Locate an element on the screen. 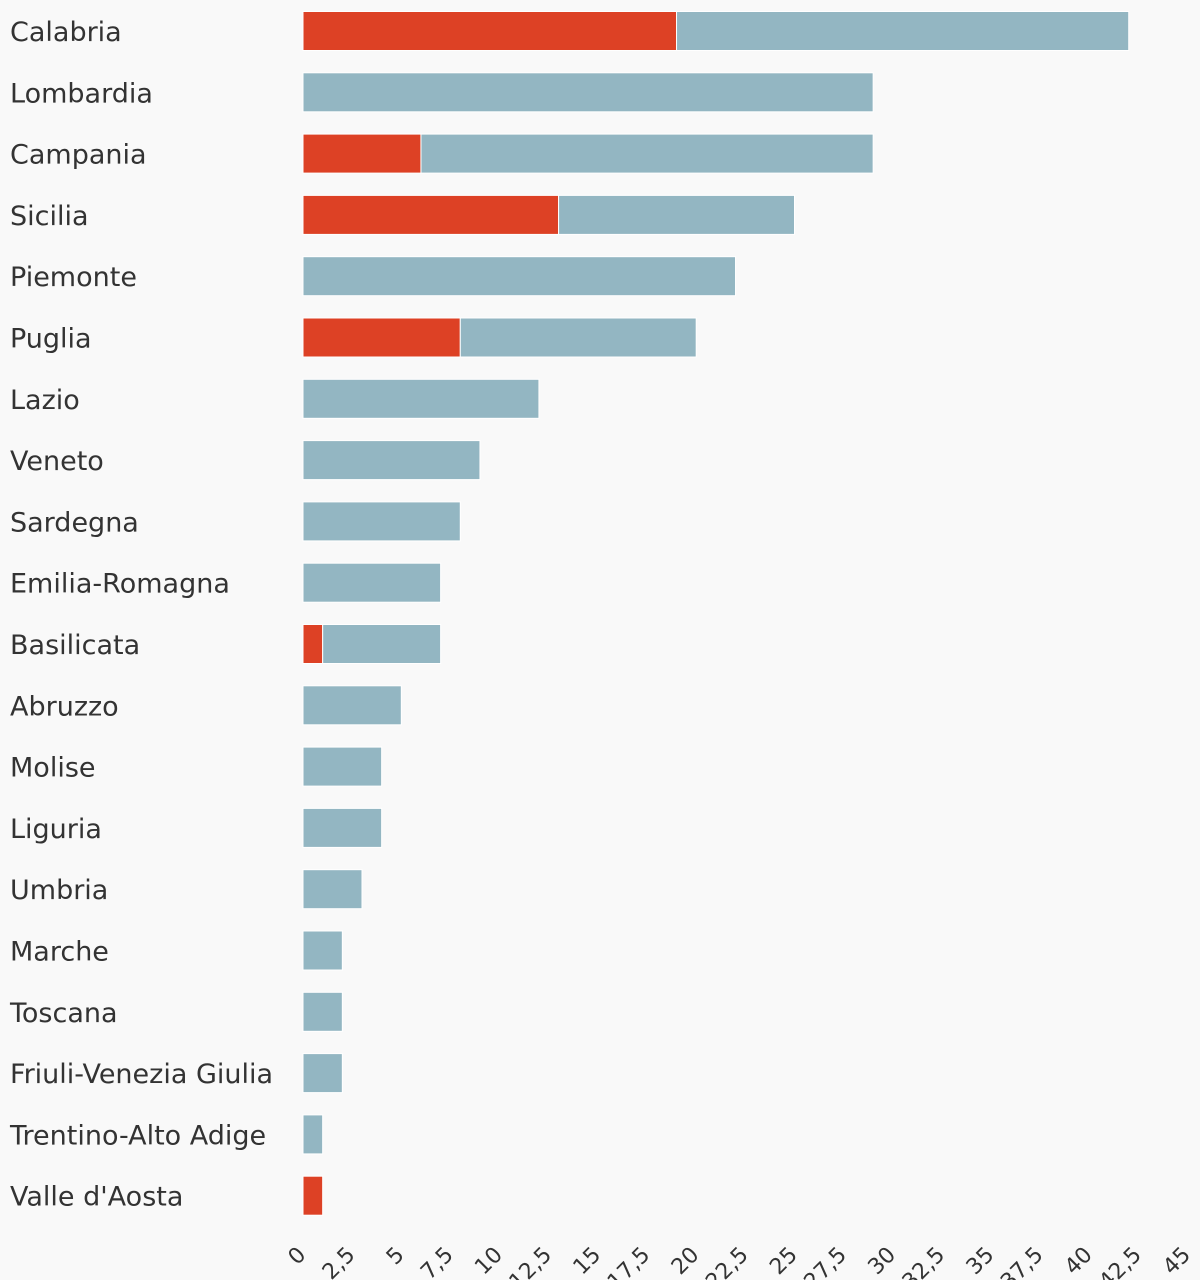 The height and width of the screenshot is (1280, 1200). x-tick-label: 12,5 is located at coordinates (531, 1261).